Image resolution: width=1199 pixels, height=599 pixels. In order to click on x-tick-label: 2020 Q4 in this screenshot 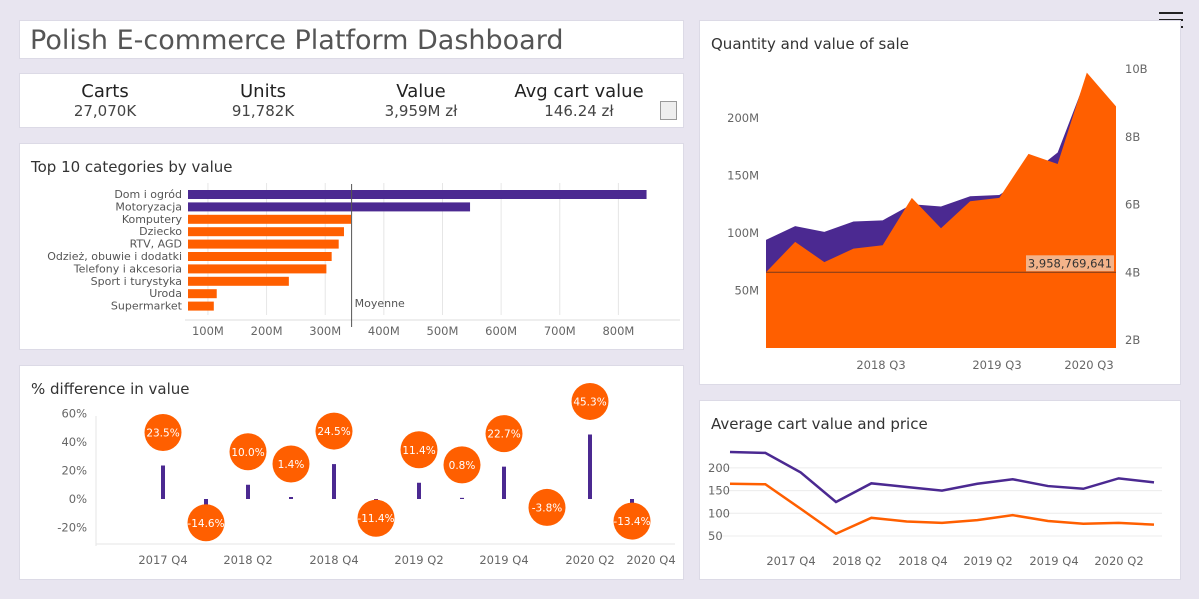, I will do `click(650, 560)`.